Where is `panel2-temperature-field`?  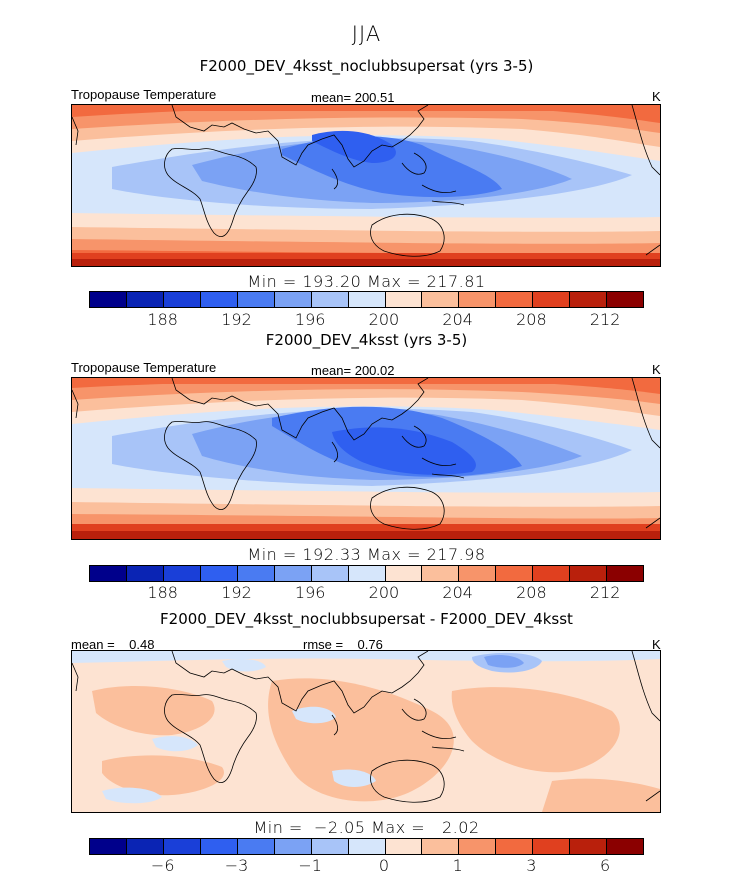 panel2-temperature-field is located at coordinates (366, 458).